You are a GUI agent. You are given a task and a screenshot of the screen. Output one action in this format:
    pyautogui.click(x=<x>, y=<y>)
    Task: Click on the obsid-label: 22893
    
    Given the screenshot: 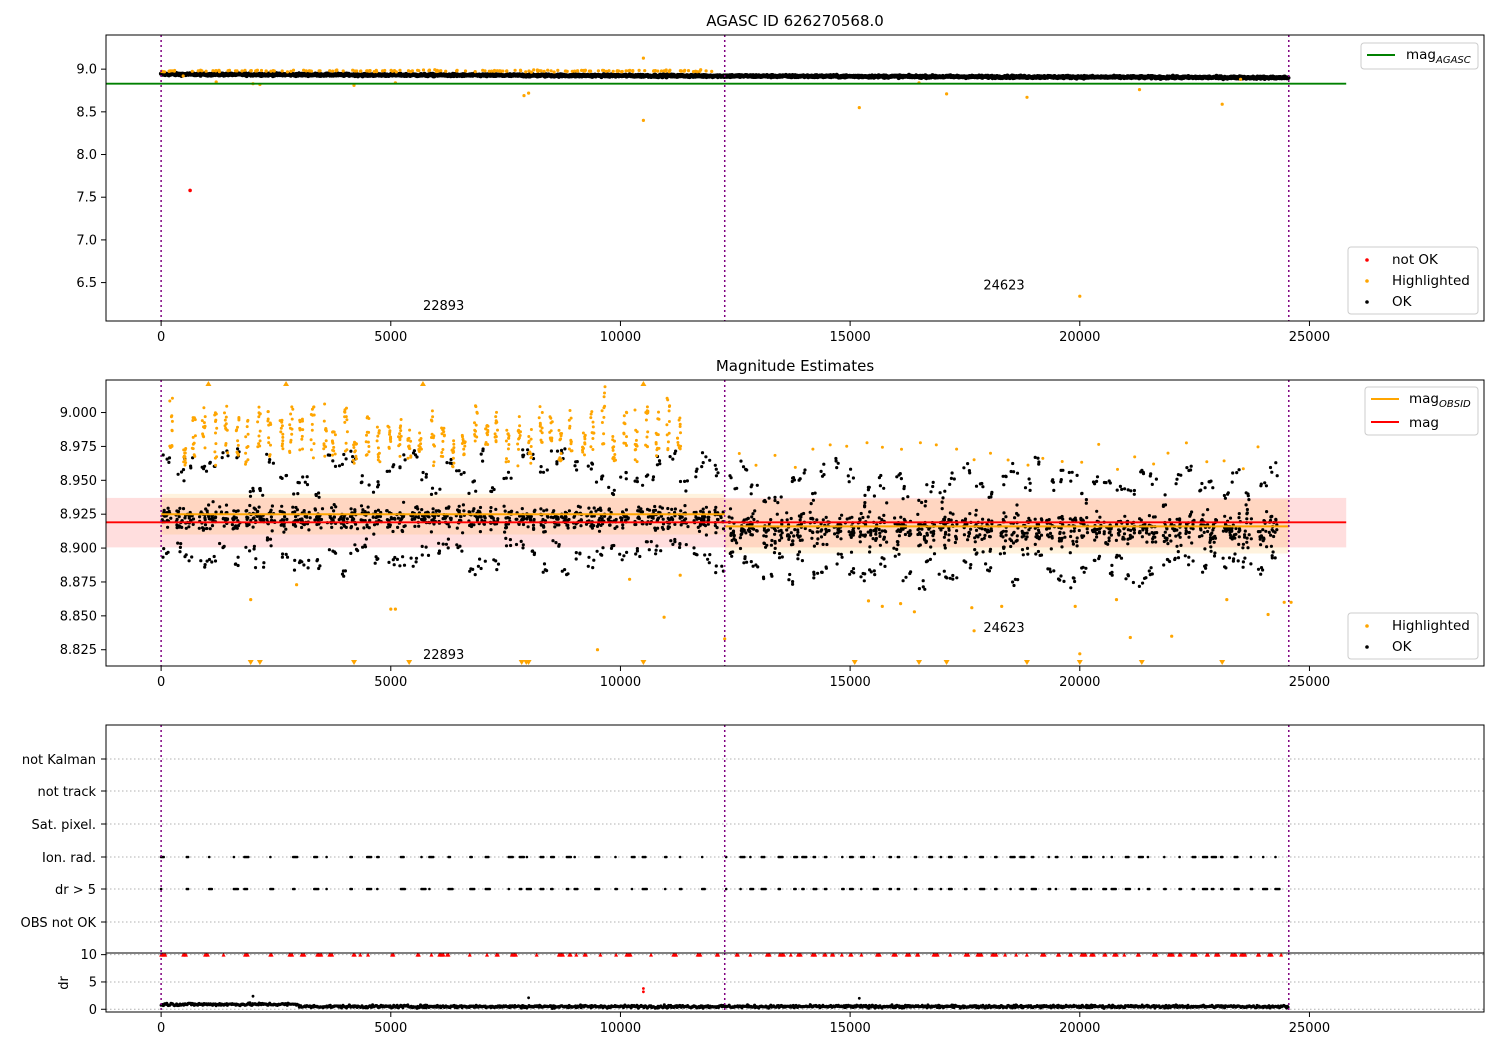 What is the action you would take?
    pyautogui.click(x=443, y=306)
    